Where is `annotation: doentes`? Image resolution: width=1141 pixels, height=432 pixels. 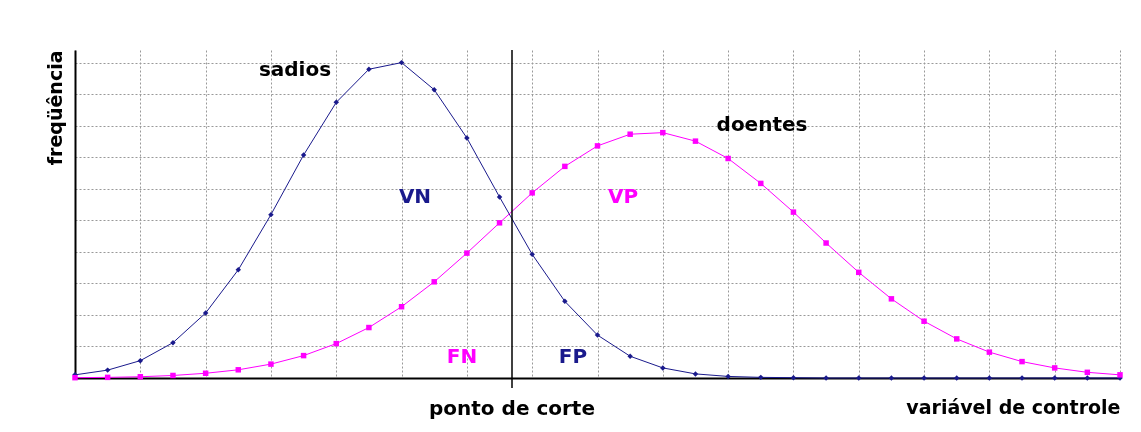
annotation: doentes is located at coordinates (762, 124).